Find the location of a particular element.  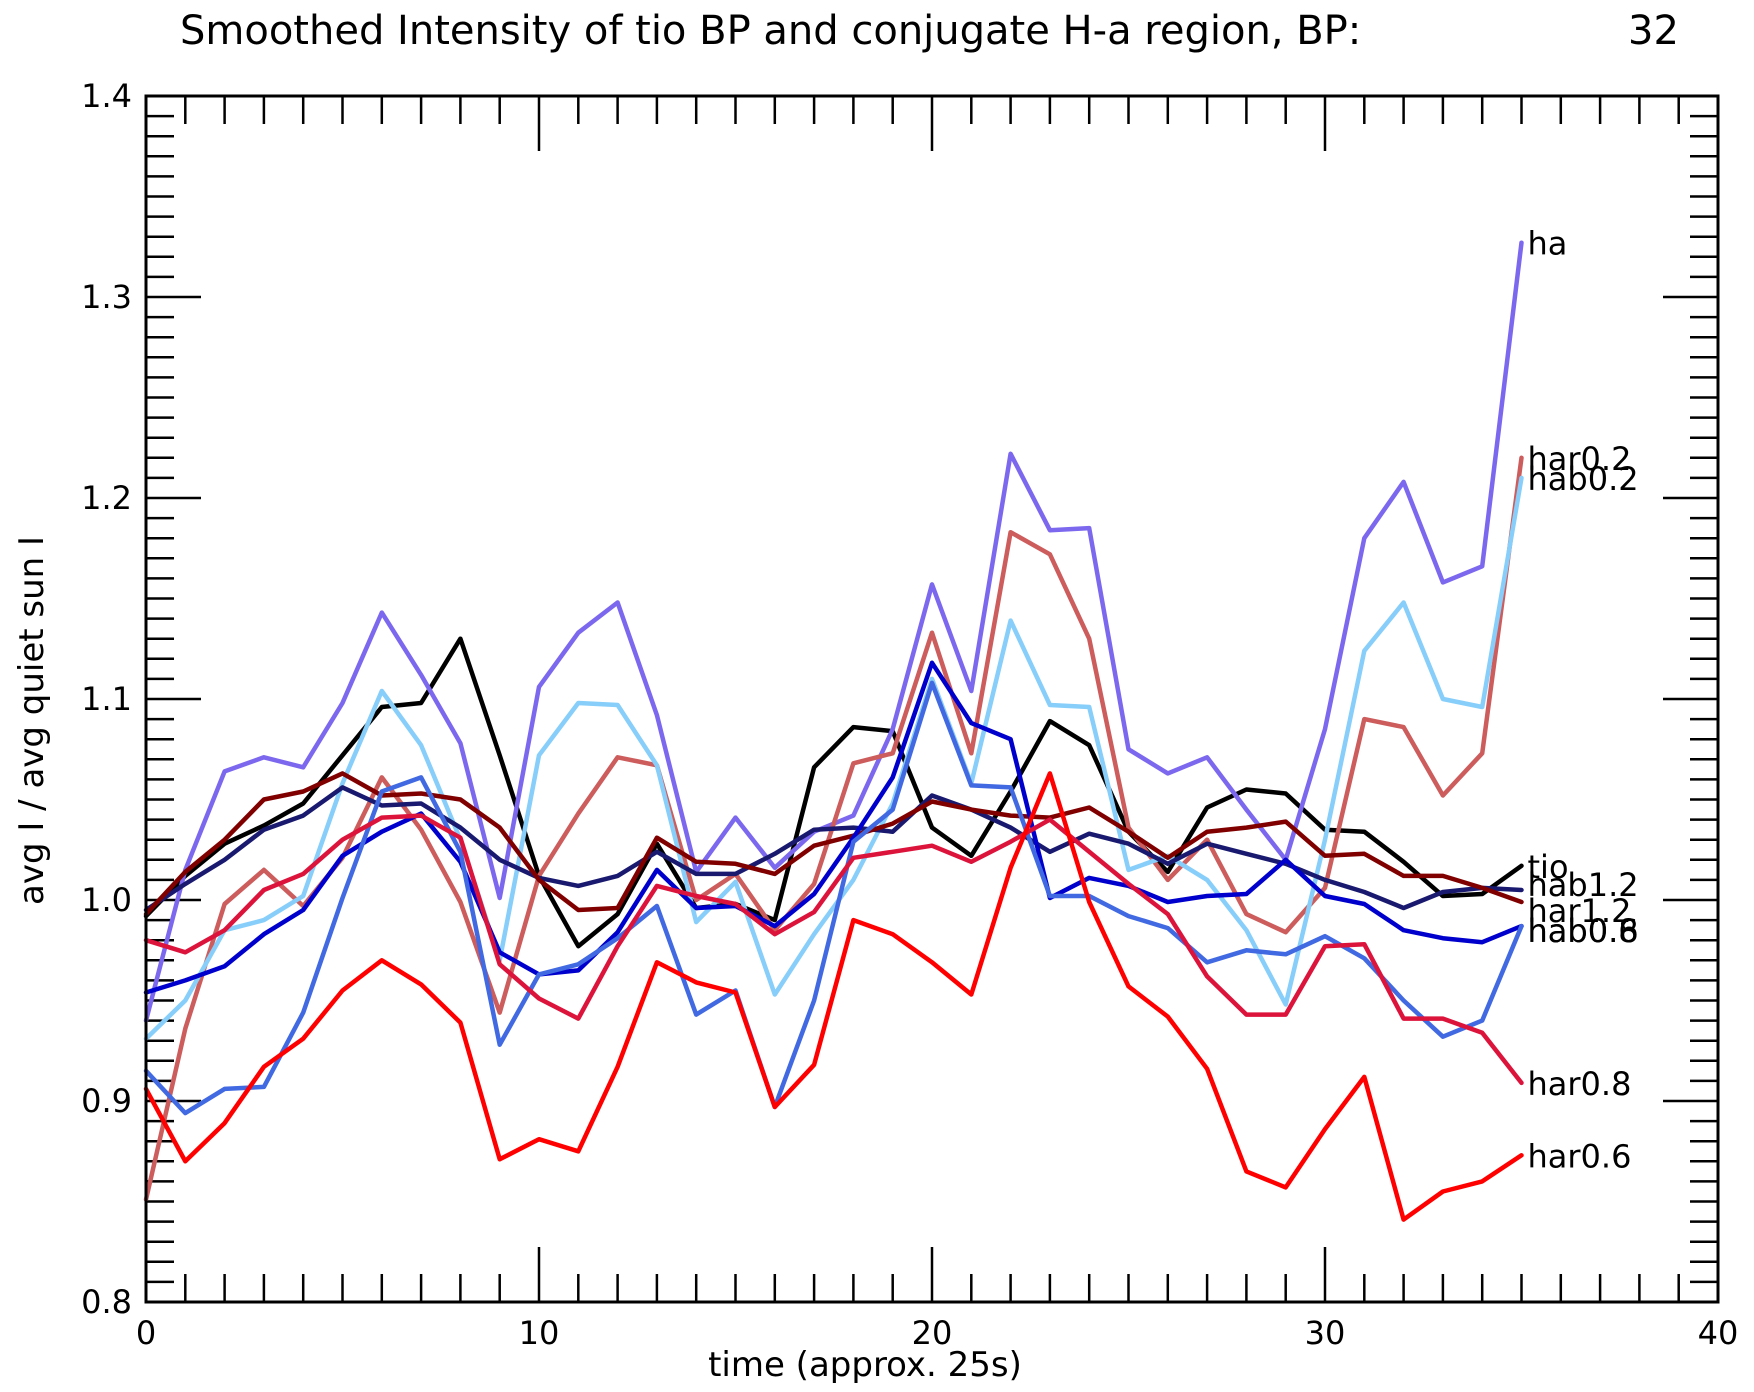

y-tick-label: 0.8 is located at coordinates (106, 1302).